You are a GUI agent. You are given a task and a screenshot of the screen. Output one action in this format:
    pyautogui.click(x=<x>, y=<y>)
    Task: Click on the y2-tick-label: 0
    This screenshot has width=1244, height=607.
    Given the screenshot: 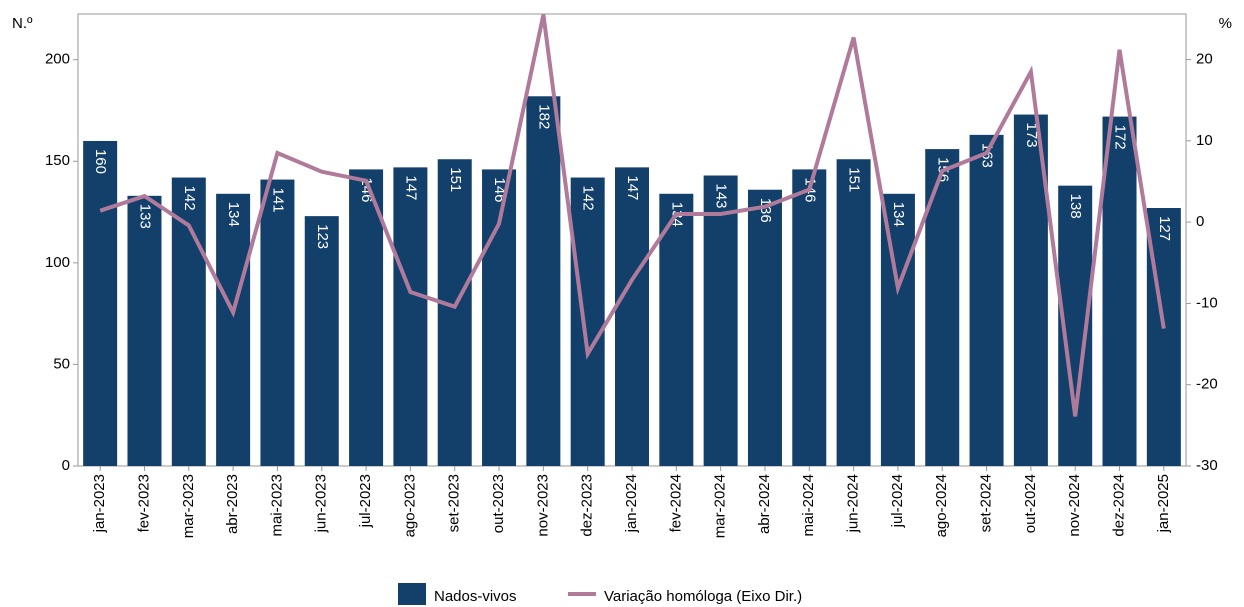 What is the action you would take?
    pyautogui.click(x=1200, y=221)
    